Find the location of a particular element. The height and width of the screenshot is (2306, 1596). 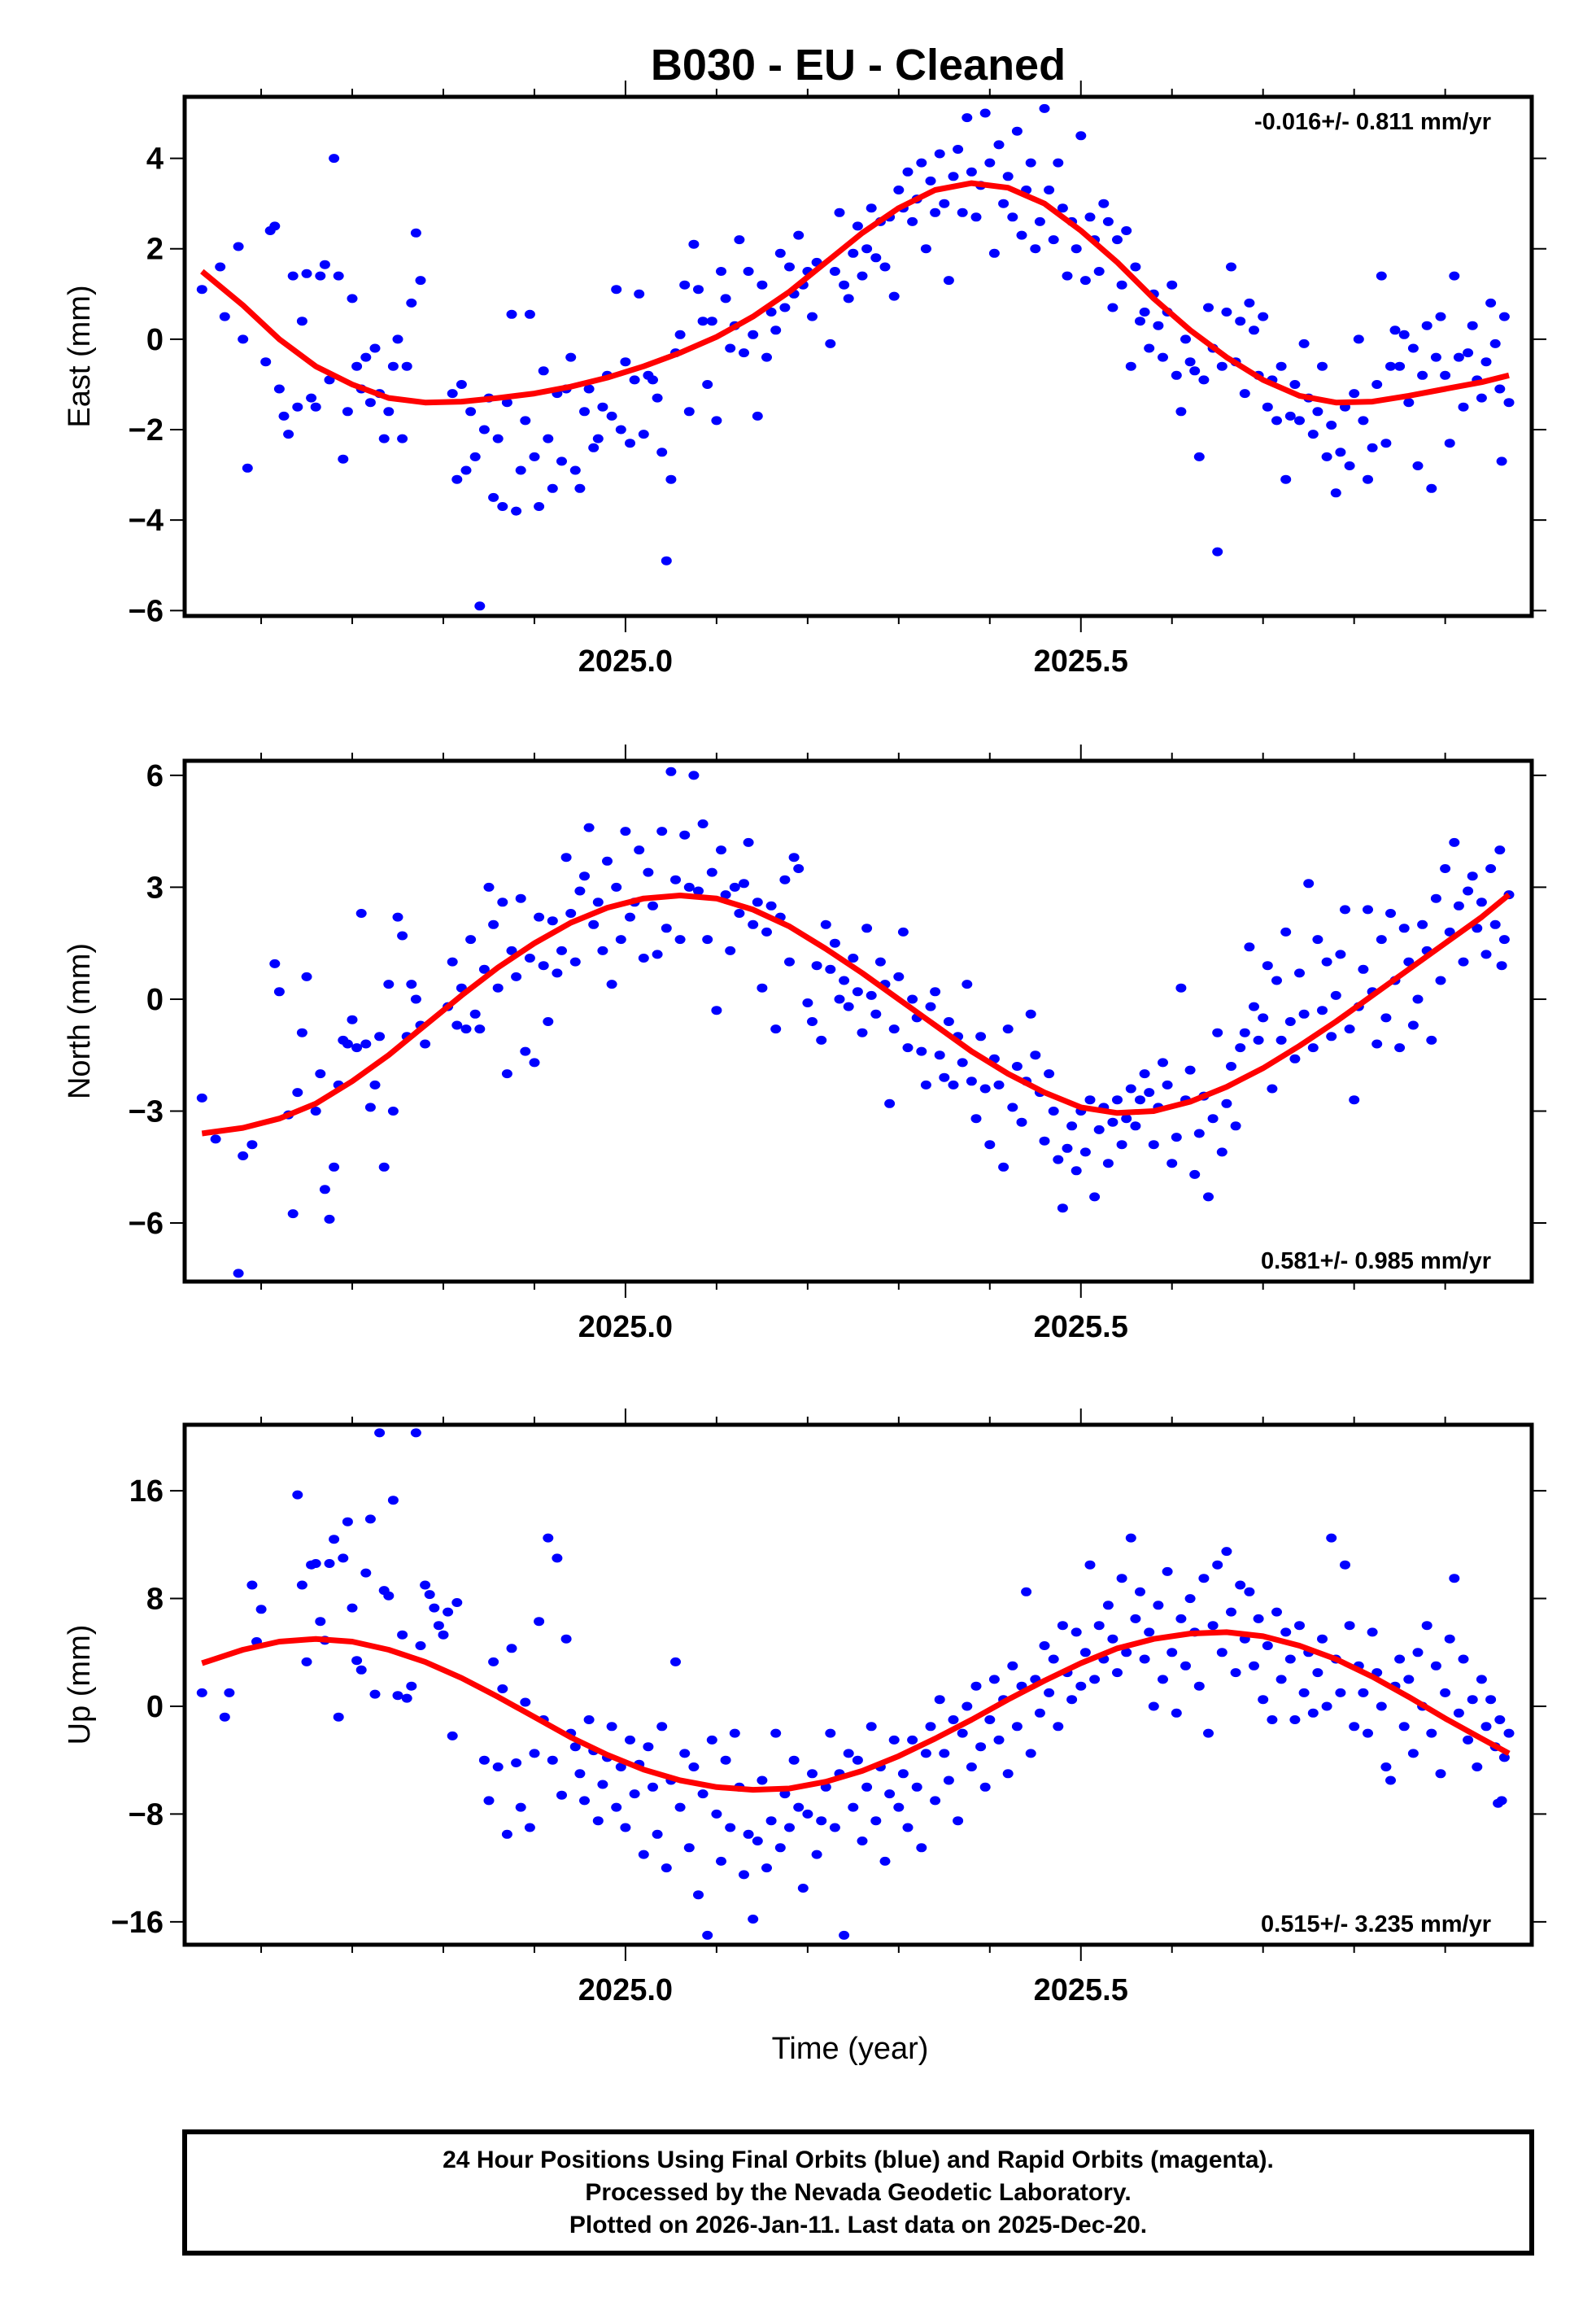

y-tick-label: 2 is located at coordinates (155, 250).